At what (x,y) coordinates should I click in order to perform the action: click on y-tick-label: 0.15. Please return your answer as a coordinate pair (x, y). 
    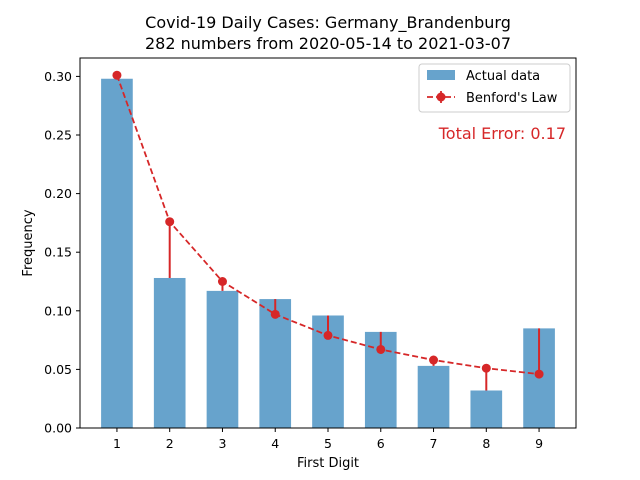
    Looking at the image, I should click on (58, 252).